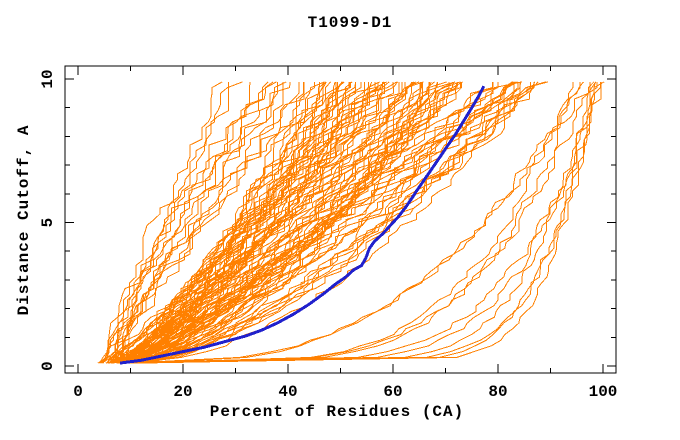  I want to click on x-tick-label: 80, so click(497, 392).